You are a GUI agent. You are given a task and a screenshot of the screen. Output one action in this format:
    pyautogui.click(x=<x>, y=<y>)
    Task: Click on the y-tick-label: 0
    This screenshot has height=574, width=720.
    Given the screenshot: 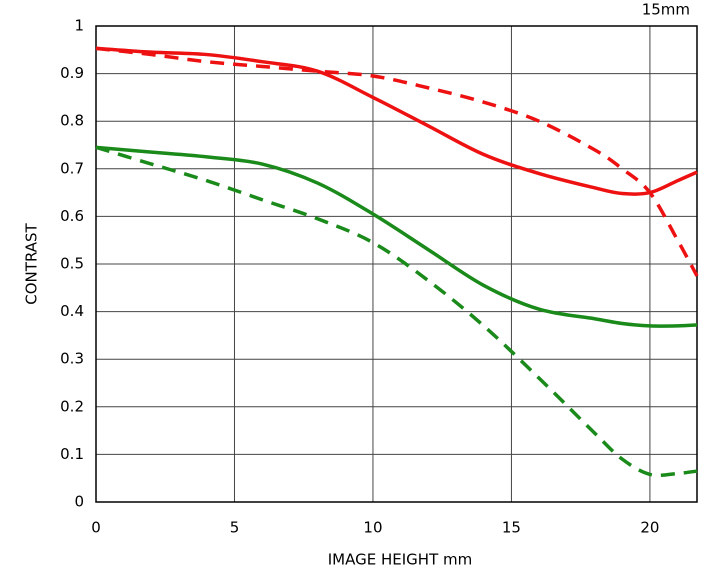 What is the action you would take?
    pyautogui.click(x=79, y=502)
    